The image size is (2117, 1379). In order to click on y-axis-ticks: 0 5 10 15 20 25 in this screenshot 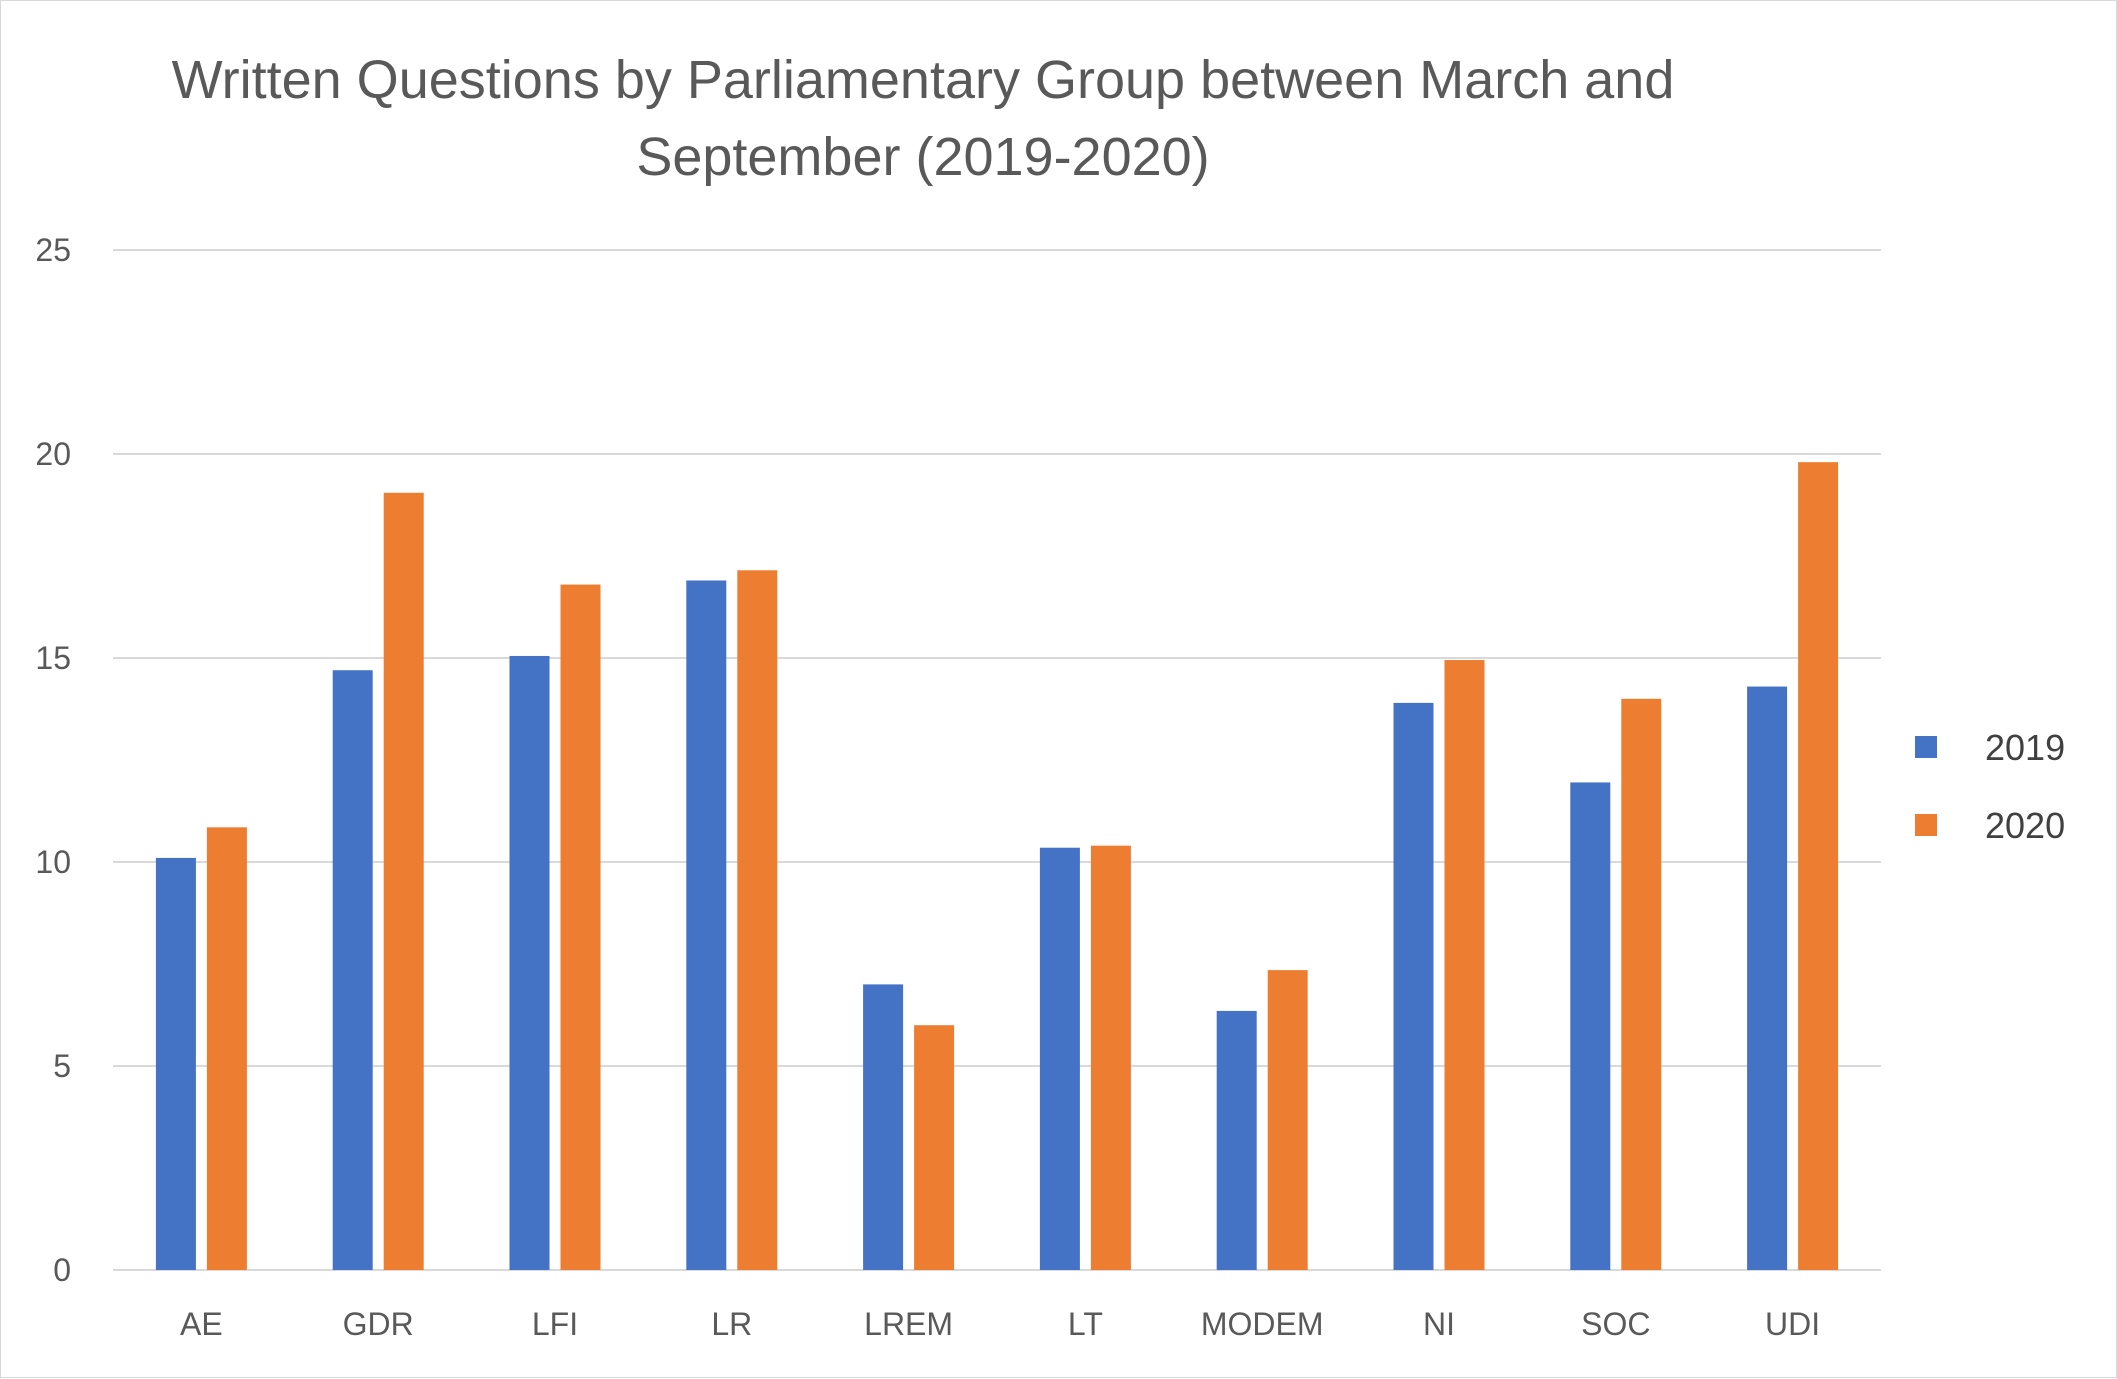, I will do `click(53, 760)`.